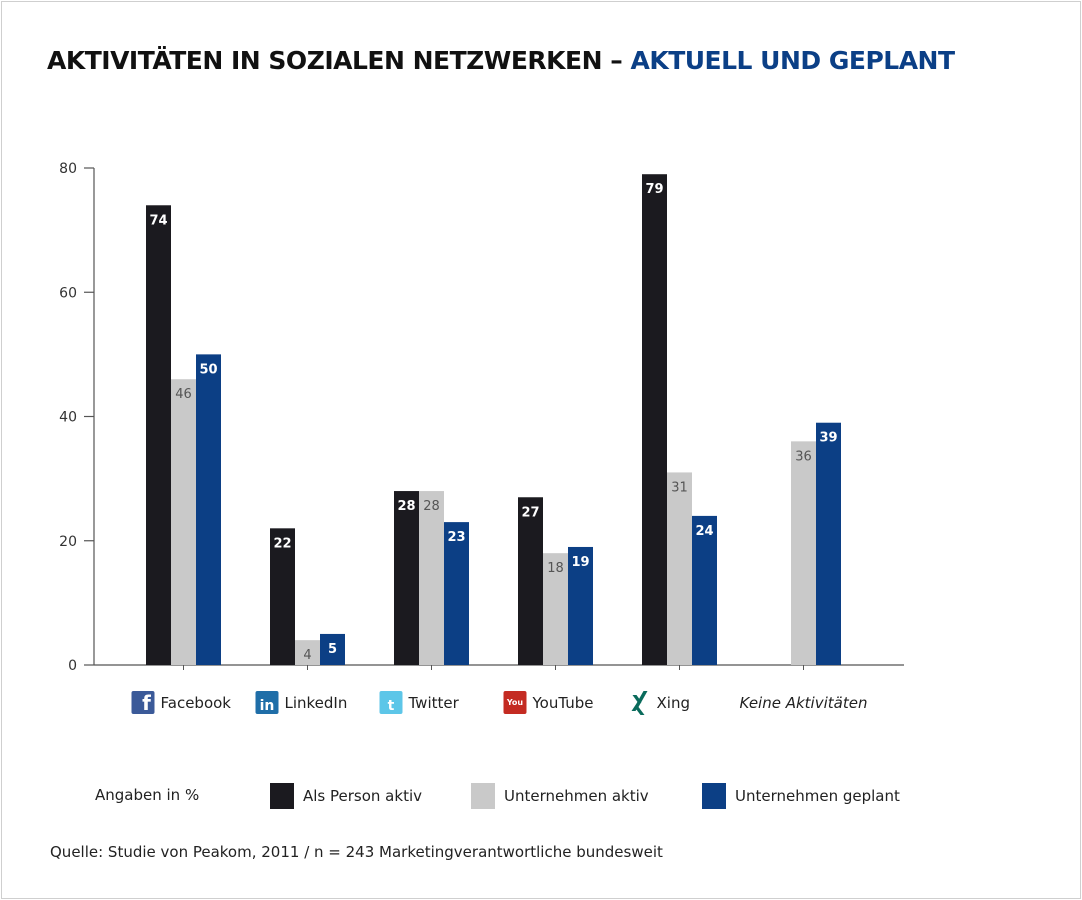 The image size is (1082, 900). What do you see at coordinates (196, 703) in the screenshot?
I see `category-label: Facebook` at bounding box center [196, 703].